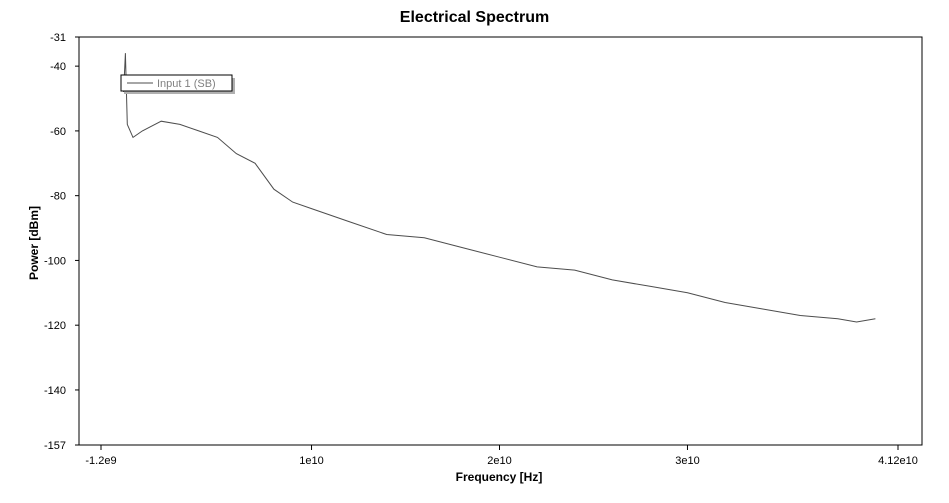 Image resolution: width=949 pixels, height=503 pixels. Describe the element at coordinates (58, 67) in the screenshot. I see `y-tick-label: -40` at that location.